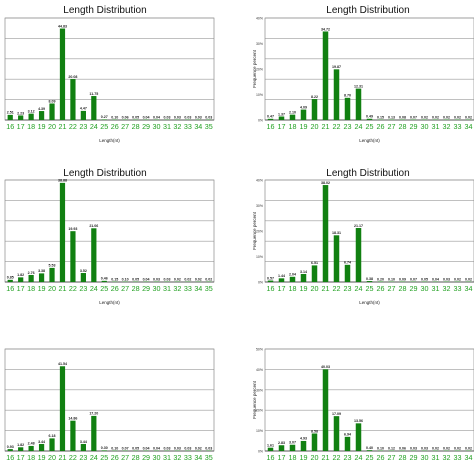  I want to click on x-tick-label: 23, so click(83, 457).